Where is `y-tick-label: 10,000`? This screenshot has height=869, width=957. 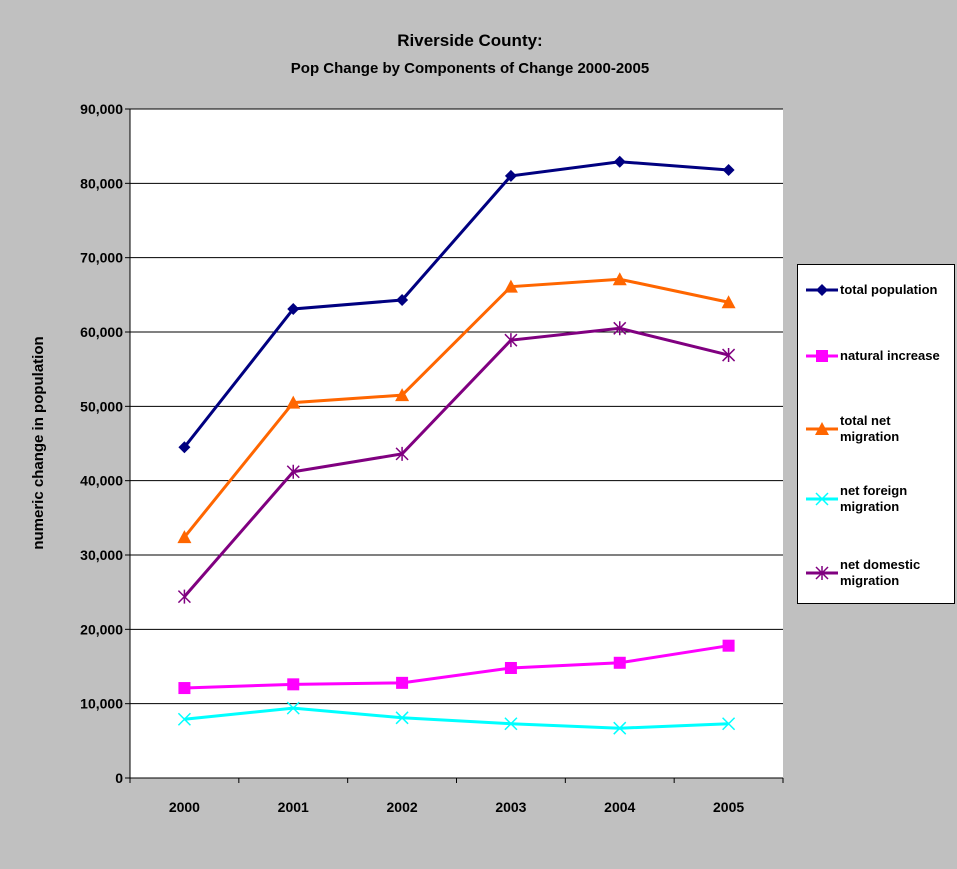
y-tick-label: 10,000 is located at coordinates (101, 704).